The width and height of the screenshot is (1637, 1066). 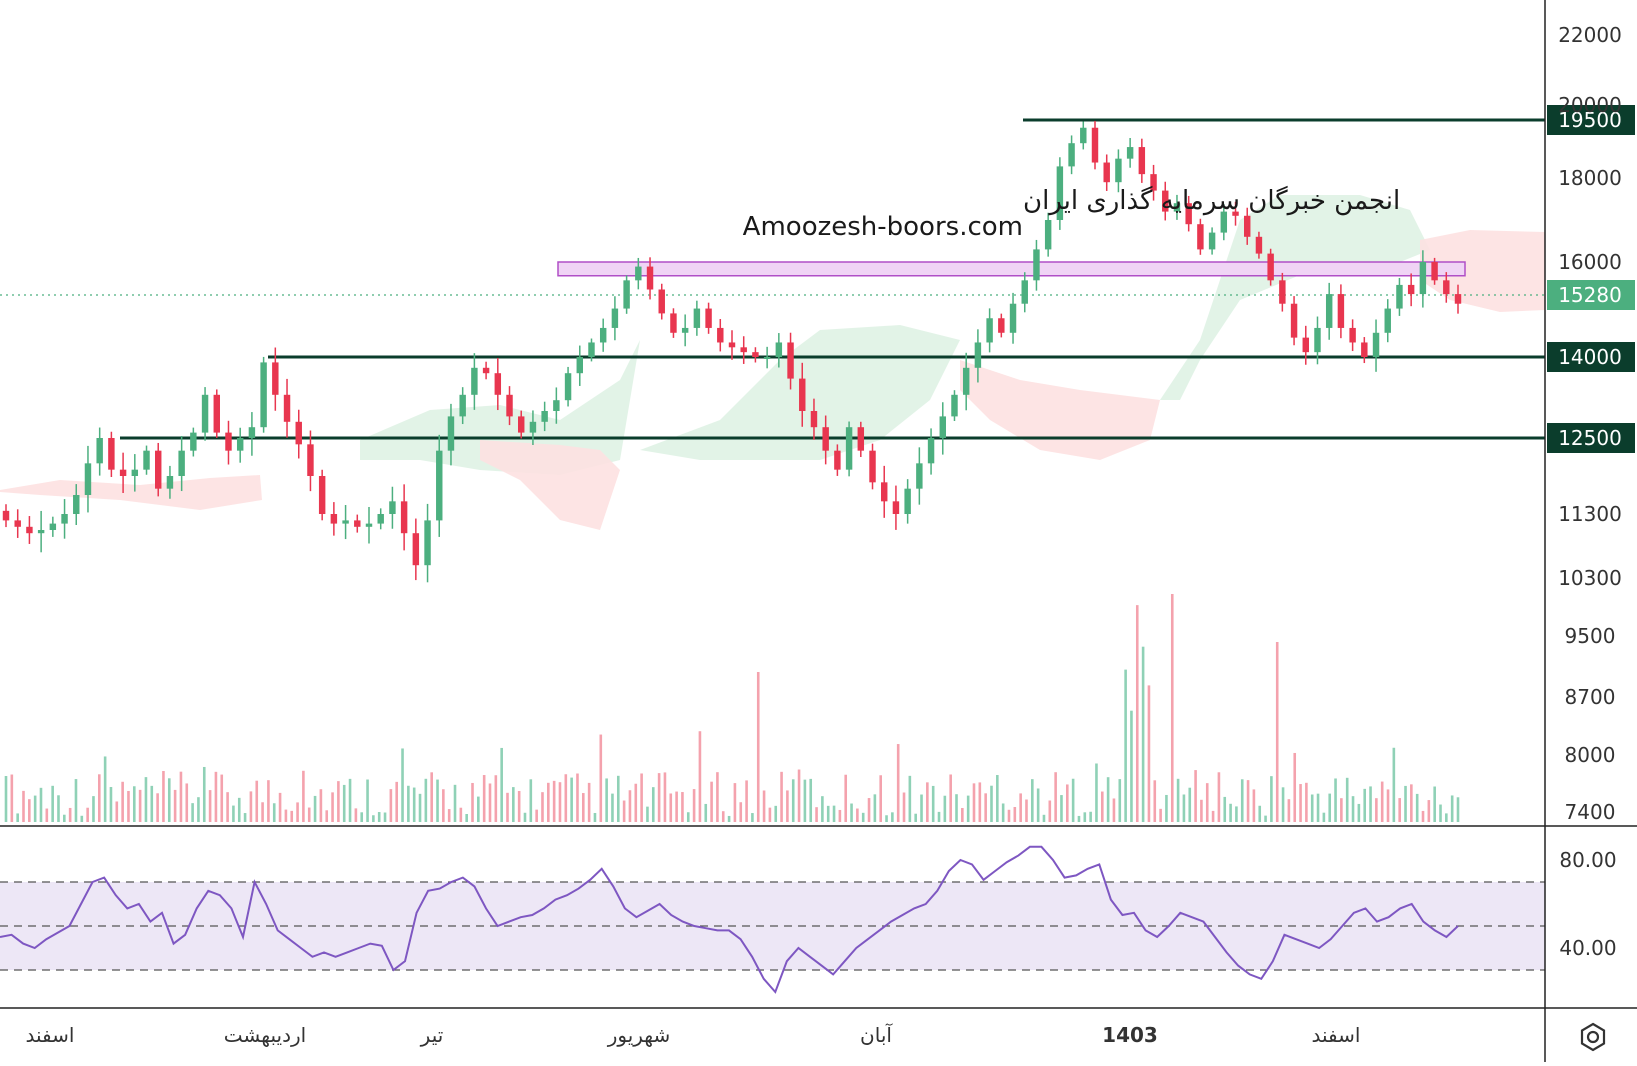 I want to click on price-tick-label: 9500, so click(x=1590, y=636).